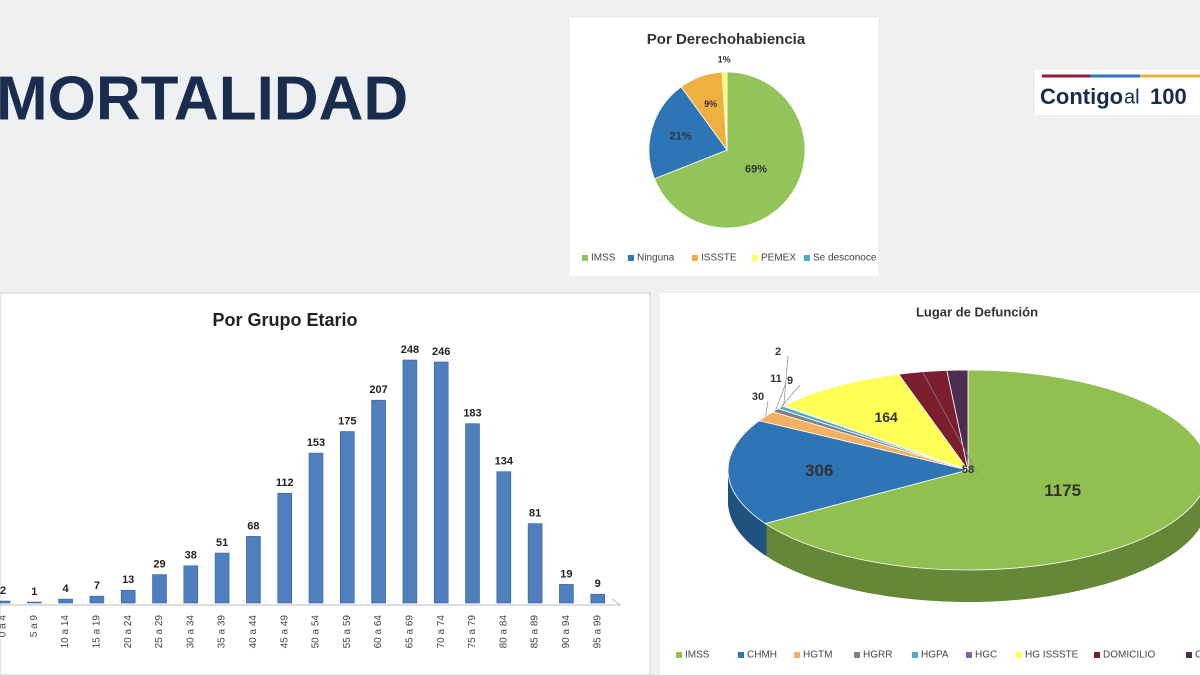 The height and width of the screenshot is (675, 1200). I want to click on data-label: 69%, so click(756, 170).